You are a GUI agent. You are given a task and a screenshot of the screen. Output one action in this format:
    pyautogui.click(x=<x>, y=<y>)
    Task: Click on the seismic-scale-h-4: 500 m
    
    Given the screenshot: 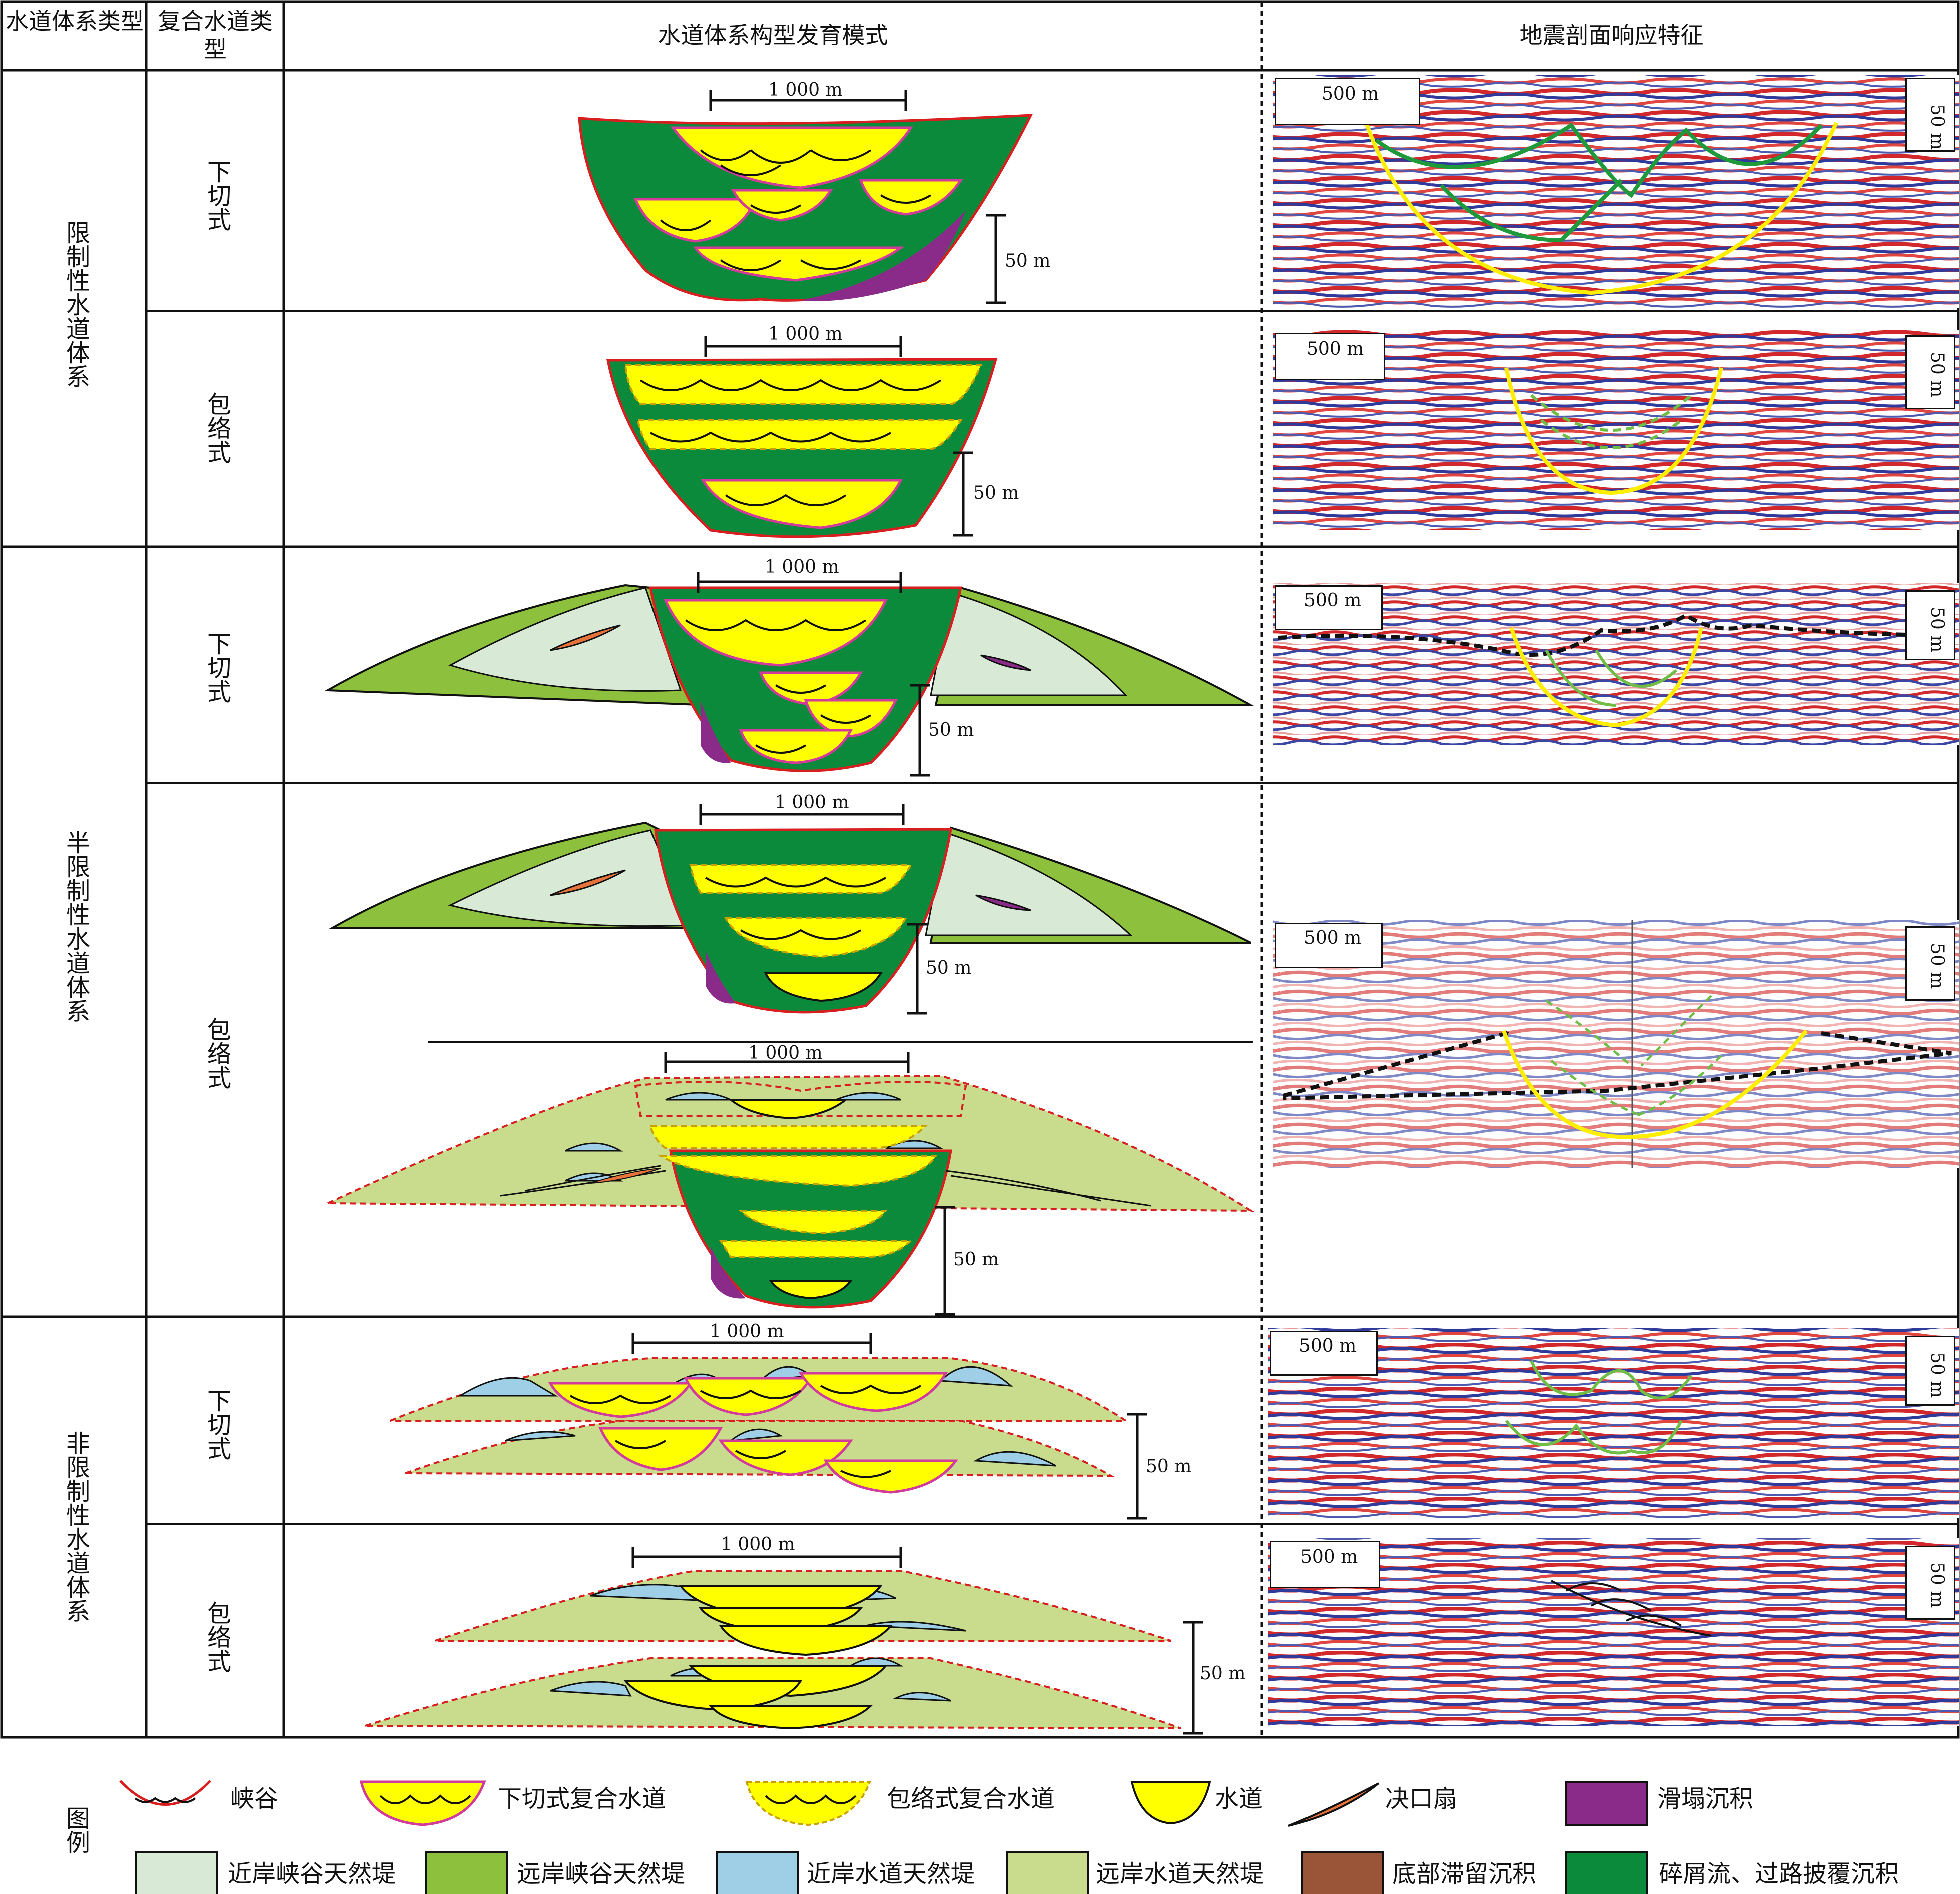 What is the action you would take?
    pyautogui.click(x=1329, y=946)
    